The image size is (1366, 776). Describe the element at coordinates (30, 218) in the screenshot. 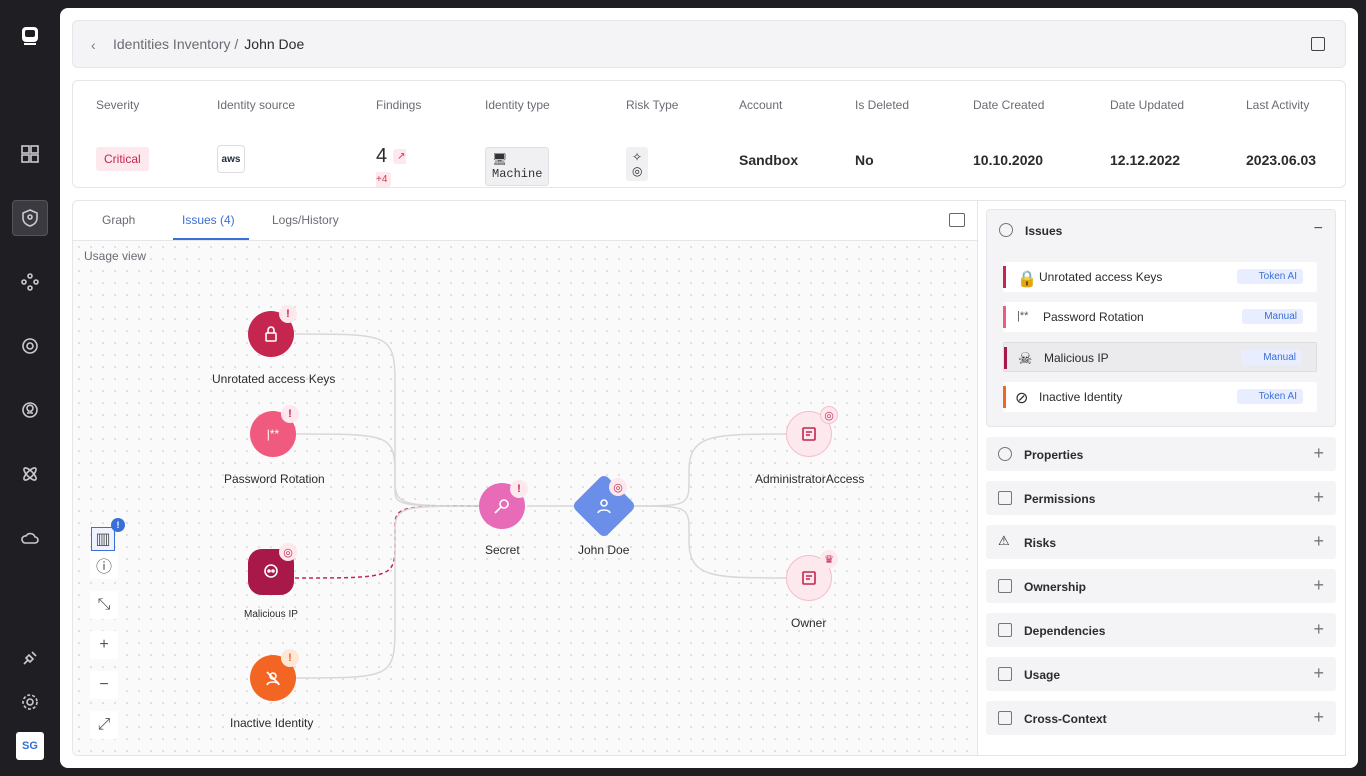

I see `identity-shield-icon` at that location.